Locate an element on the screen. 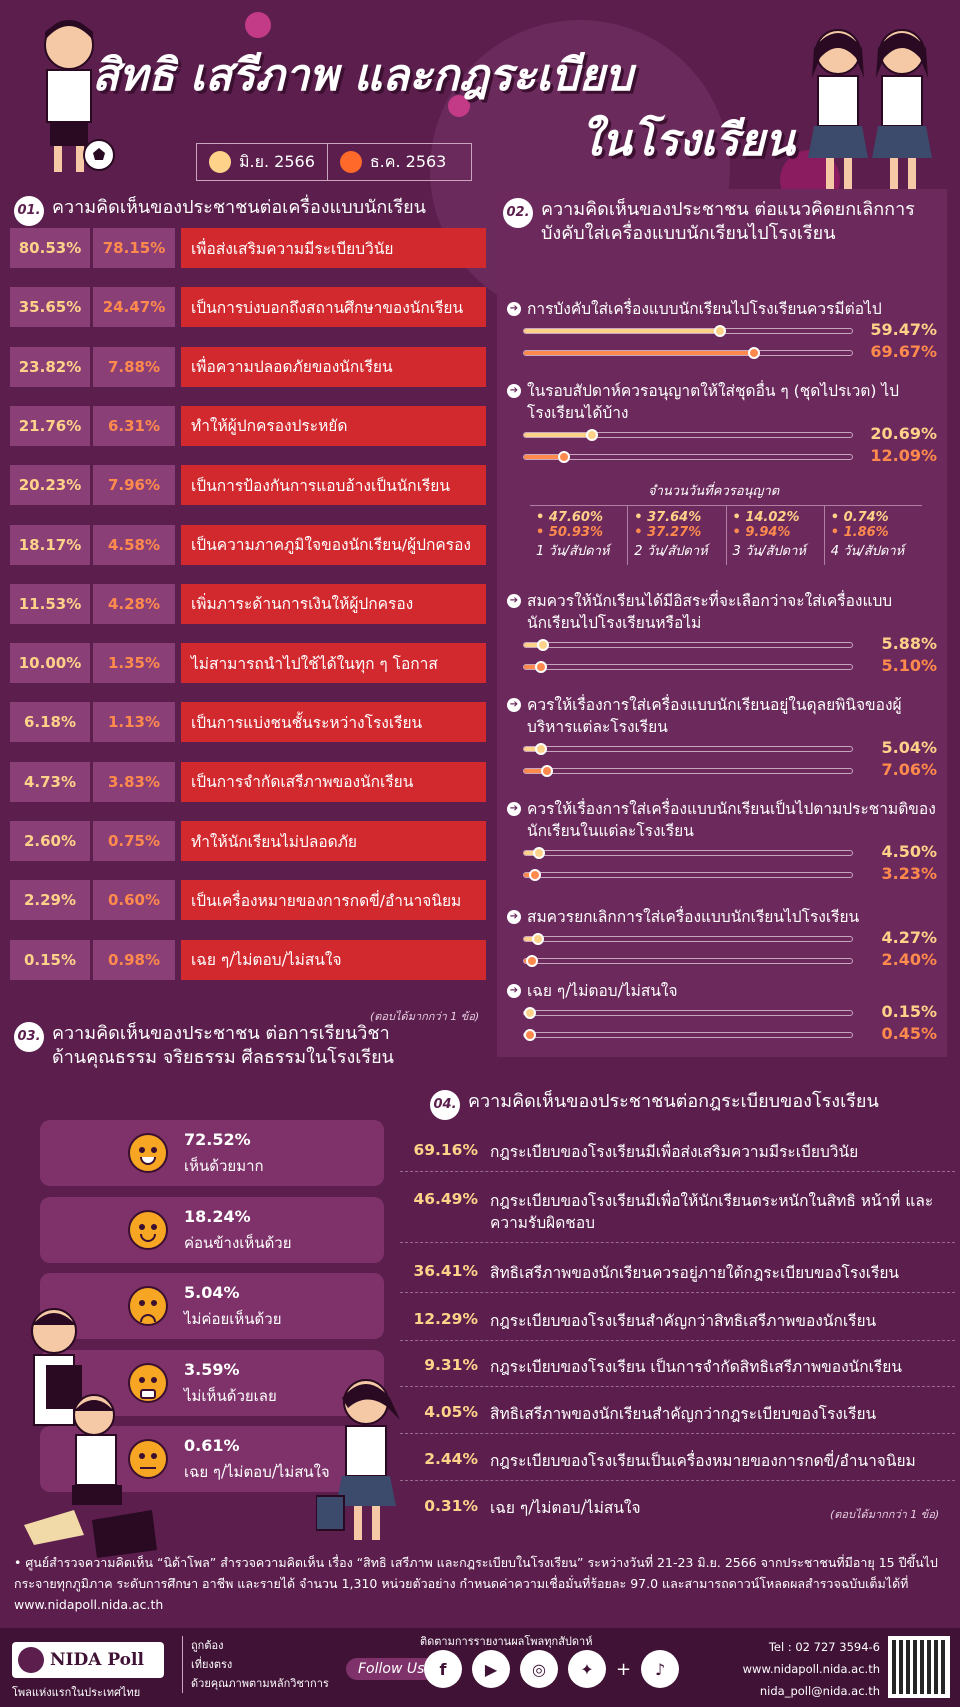 Image resolution: width=960 pixels, height=1707 pixels. day-val-2563: • 9.94% is located at coordinates (761, 532).